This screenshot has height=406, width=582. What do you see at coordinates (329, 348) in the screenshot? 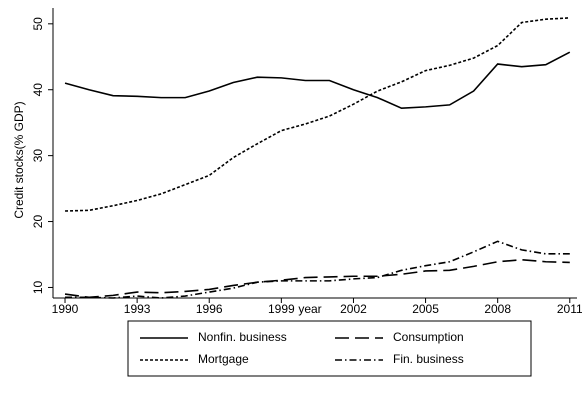
I see `legend-box` at bounding box center [329, 348].